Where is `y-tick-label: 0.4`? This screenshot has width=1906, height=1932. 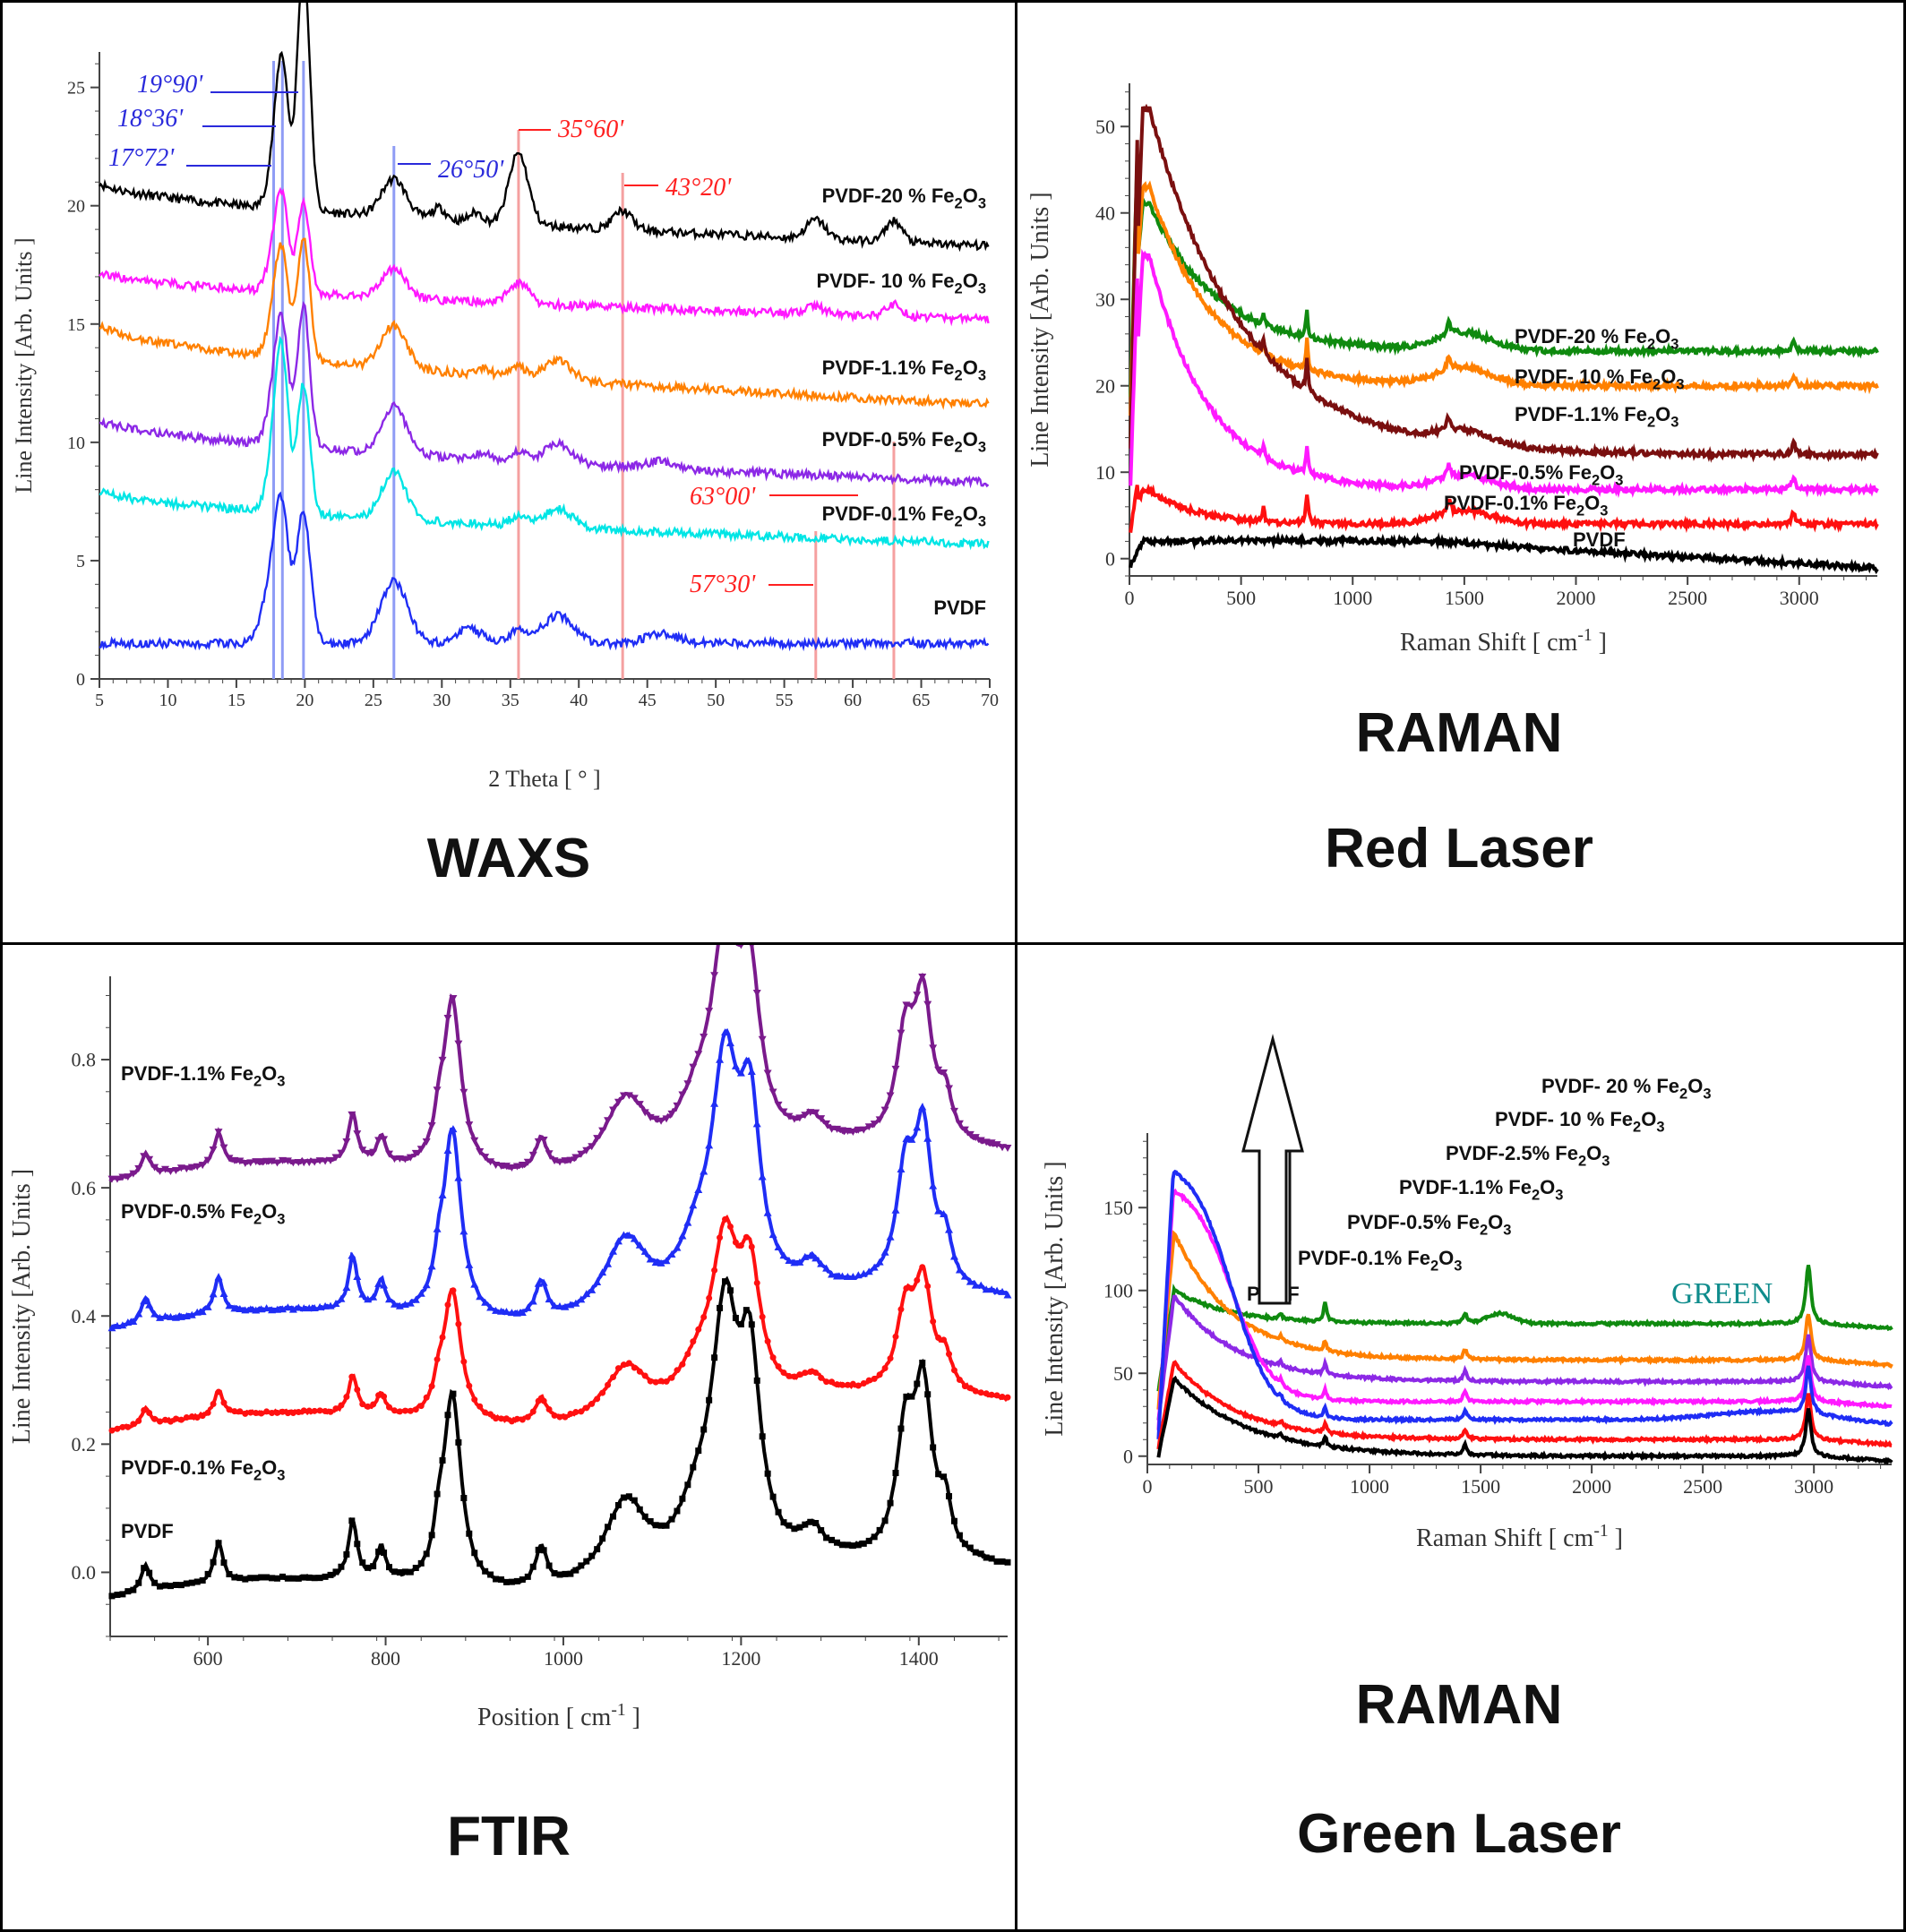
y-tick-label: 0.4 is located at coordinates (84, 1316).